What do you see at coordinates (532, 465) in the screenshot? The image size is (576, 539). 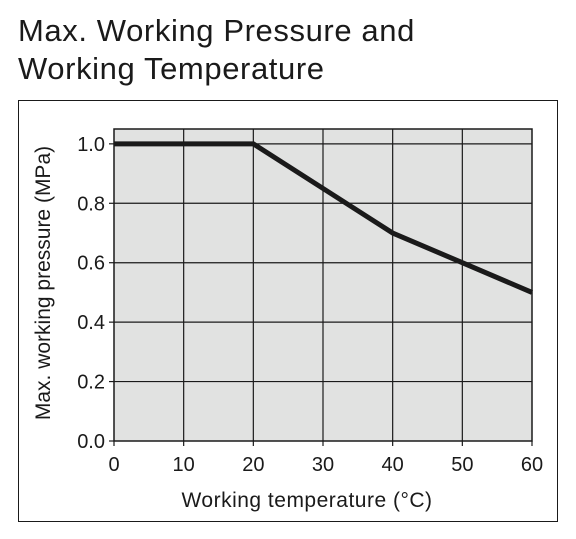 I see `x-tick-label: 60` at bounding box center [532, 465].